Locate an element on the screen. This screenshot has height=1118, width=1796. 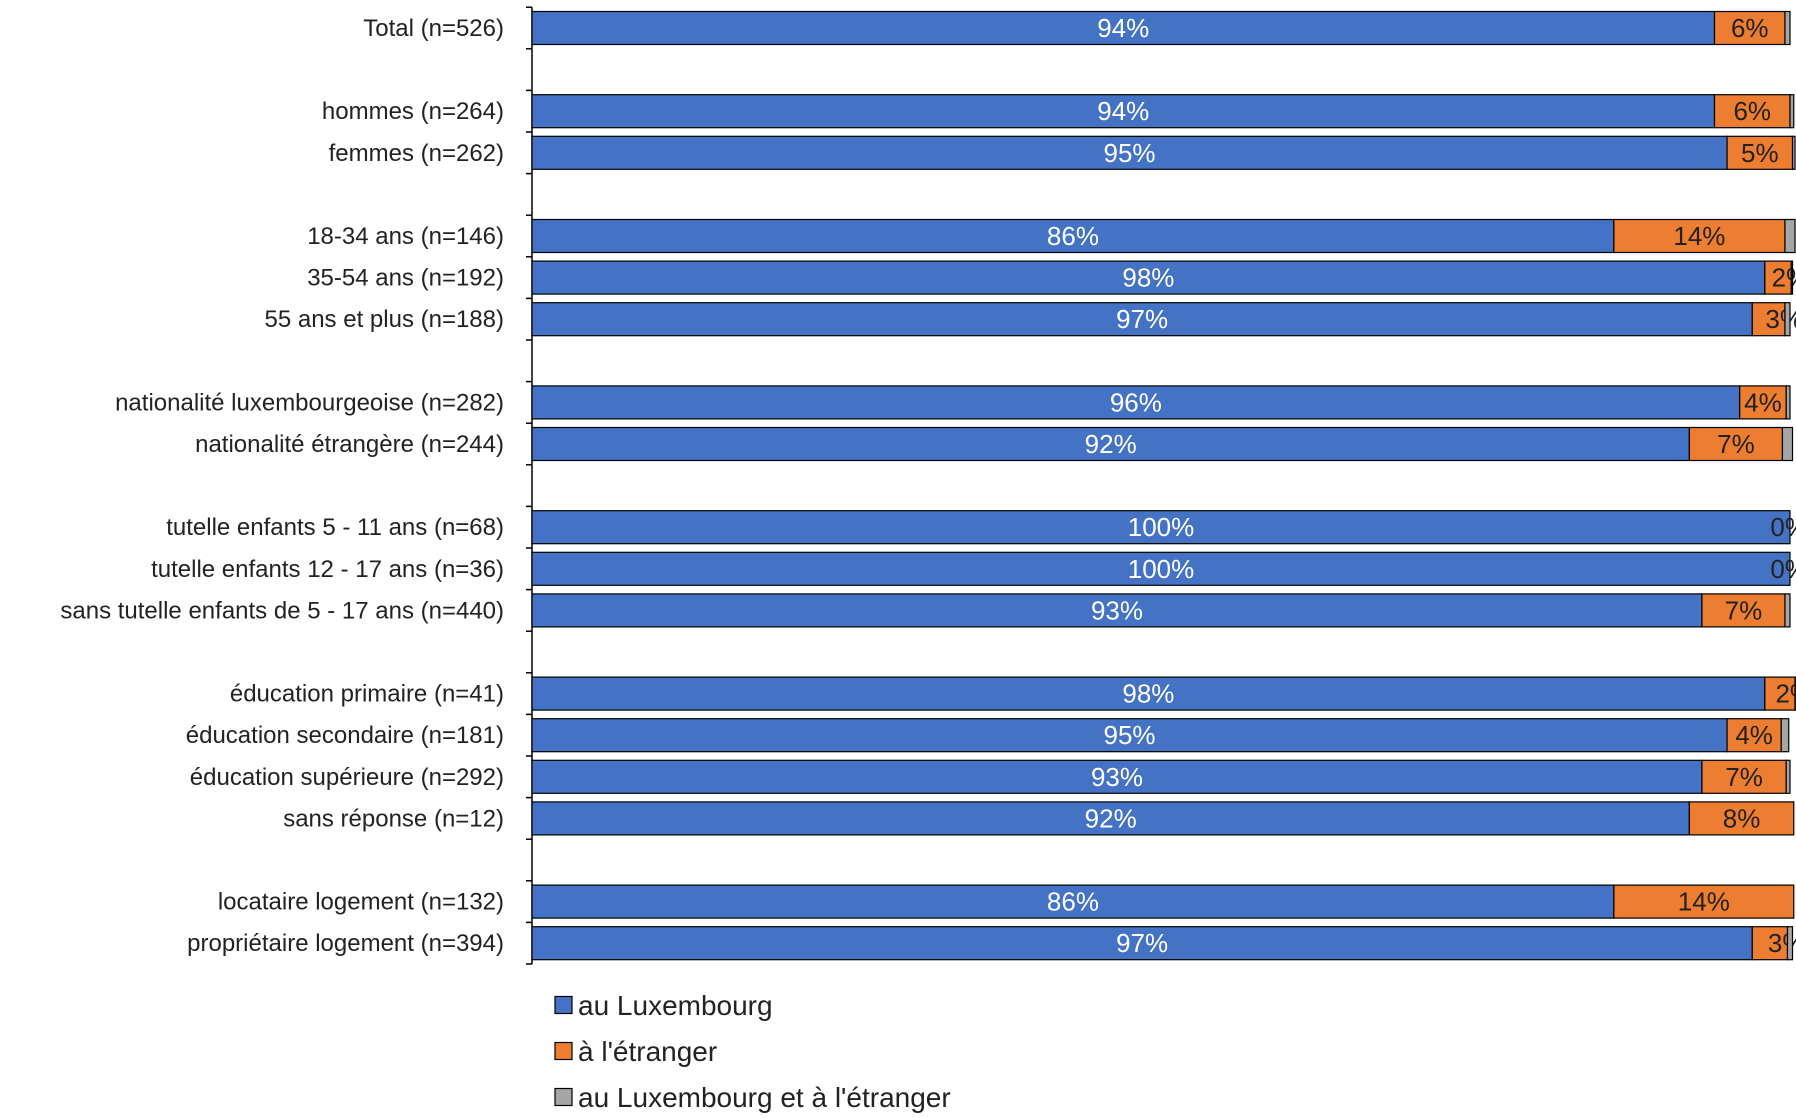
bar-segment-s2-c3 is located at coordinates (1790, 236).